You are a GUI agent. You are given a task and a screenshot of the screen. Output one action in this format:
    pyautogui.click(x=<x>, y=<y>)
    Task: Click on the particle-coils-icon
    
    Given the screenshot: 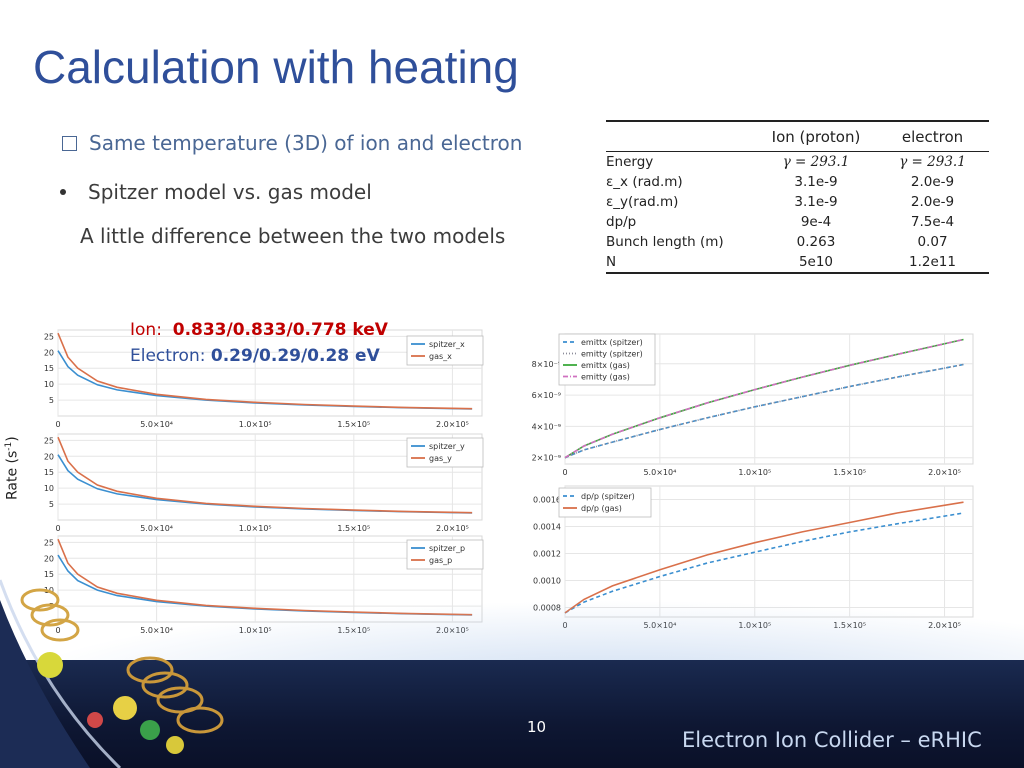 What is the action you would take?
    pyautogui.click(x=122, y=671)
    